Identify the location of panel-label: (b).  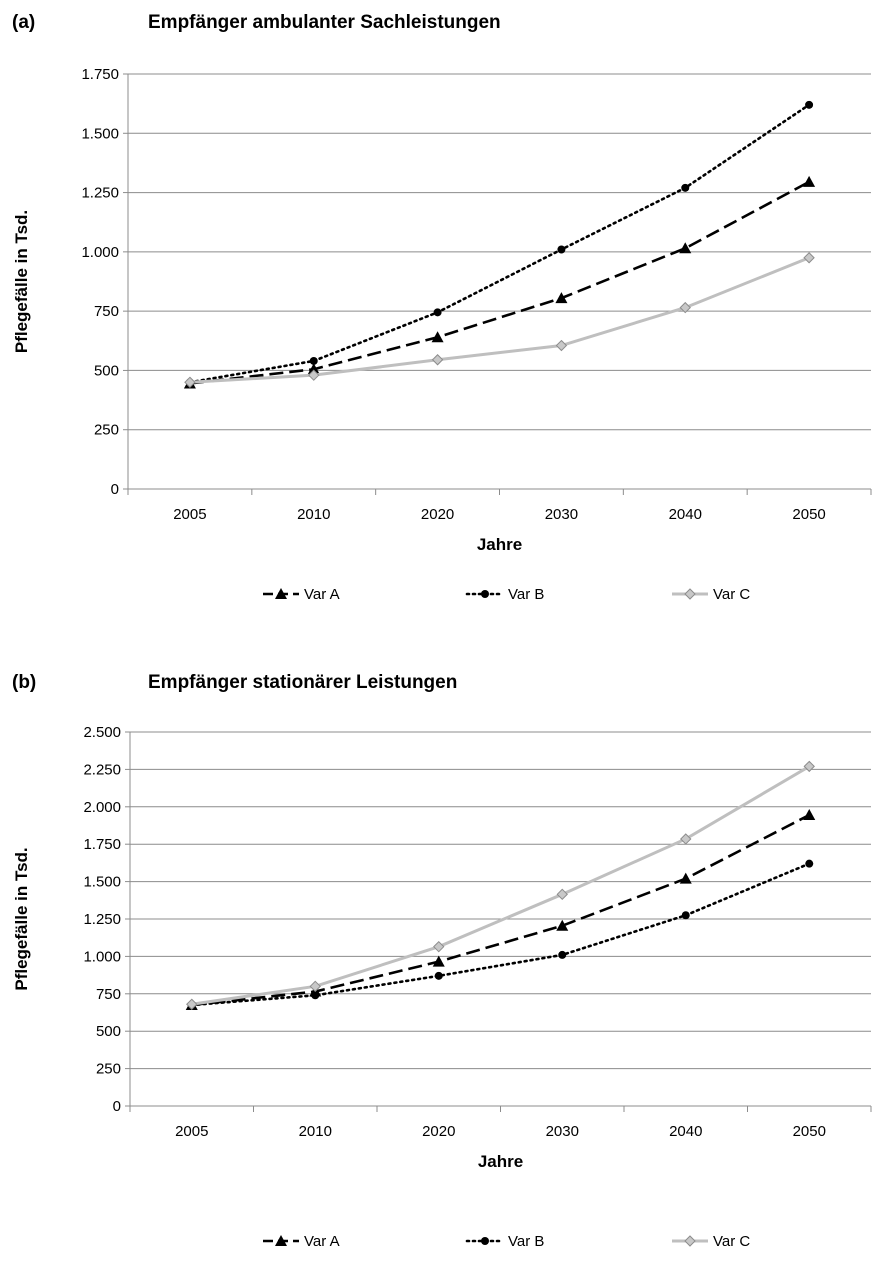
(24, 682).